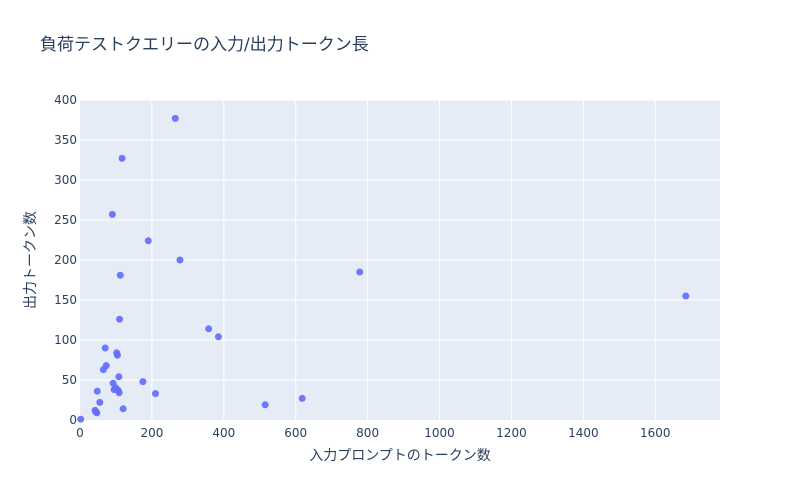  What do you see at coordinates (65, 340) in the screenshot?
I see `y-tick-label: 100` at bounding box center [65, 340].